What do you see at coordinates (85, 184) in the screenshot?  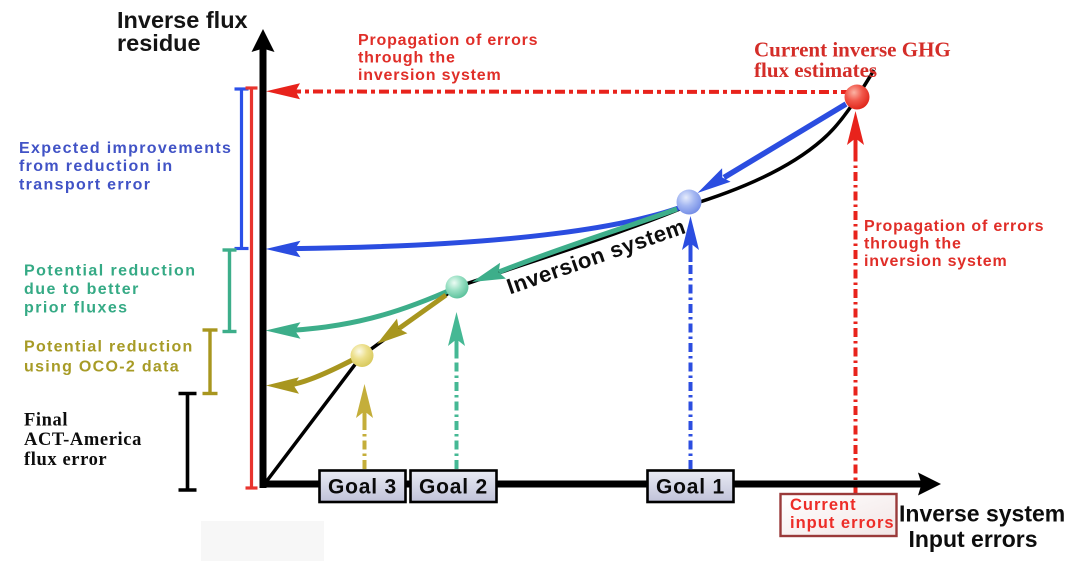 I see `svg-text: transport error` at bounding box center [85, 184].